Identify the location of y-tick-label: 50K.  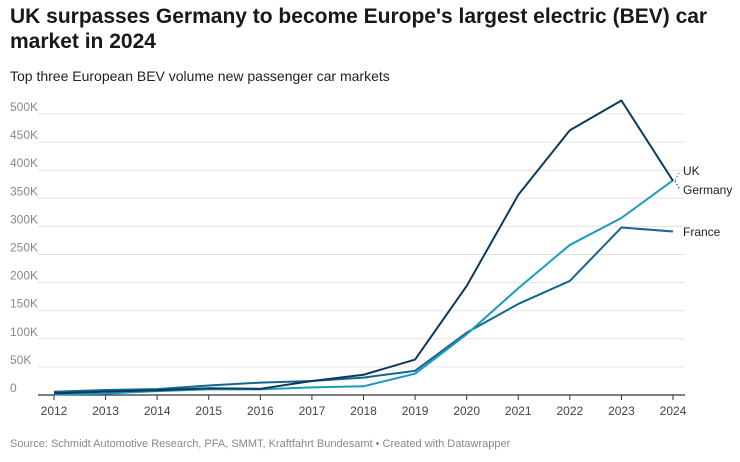
(20, 360).